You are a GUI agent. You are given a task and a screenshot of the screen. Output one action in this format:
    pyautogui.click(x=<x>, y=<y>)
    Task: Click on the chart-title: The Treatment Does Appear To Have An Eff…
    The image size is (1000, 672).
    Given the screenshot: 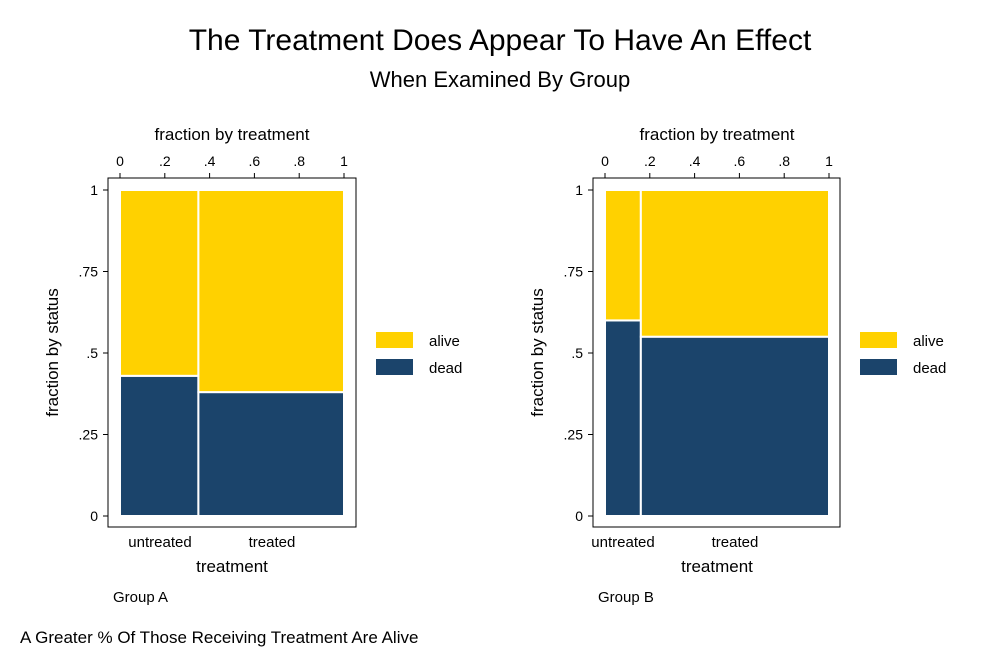 What is the action you would take?
    pyautogui.click(x=500, y=40)
    